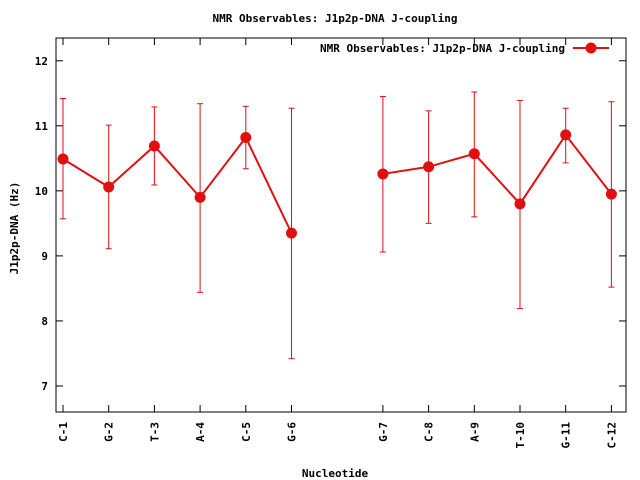 Image resolution: width=640 pixels, height=480 pixels. Describe the element at coordinates (292, 432) in the screenshot. I see `x-tick-label: G-6` at that location.